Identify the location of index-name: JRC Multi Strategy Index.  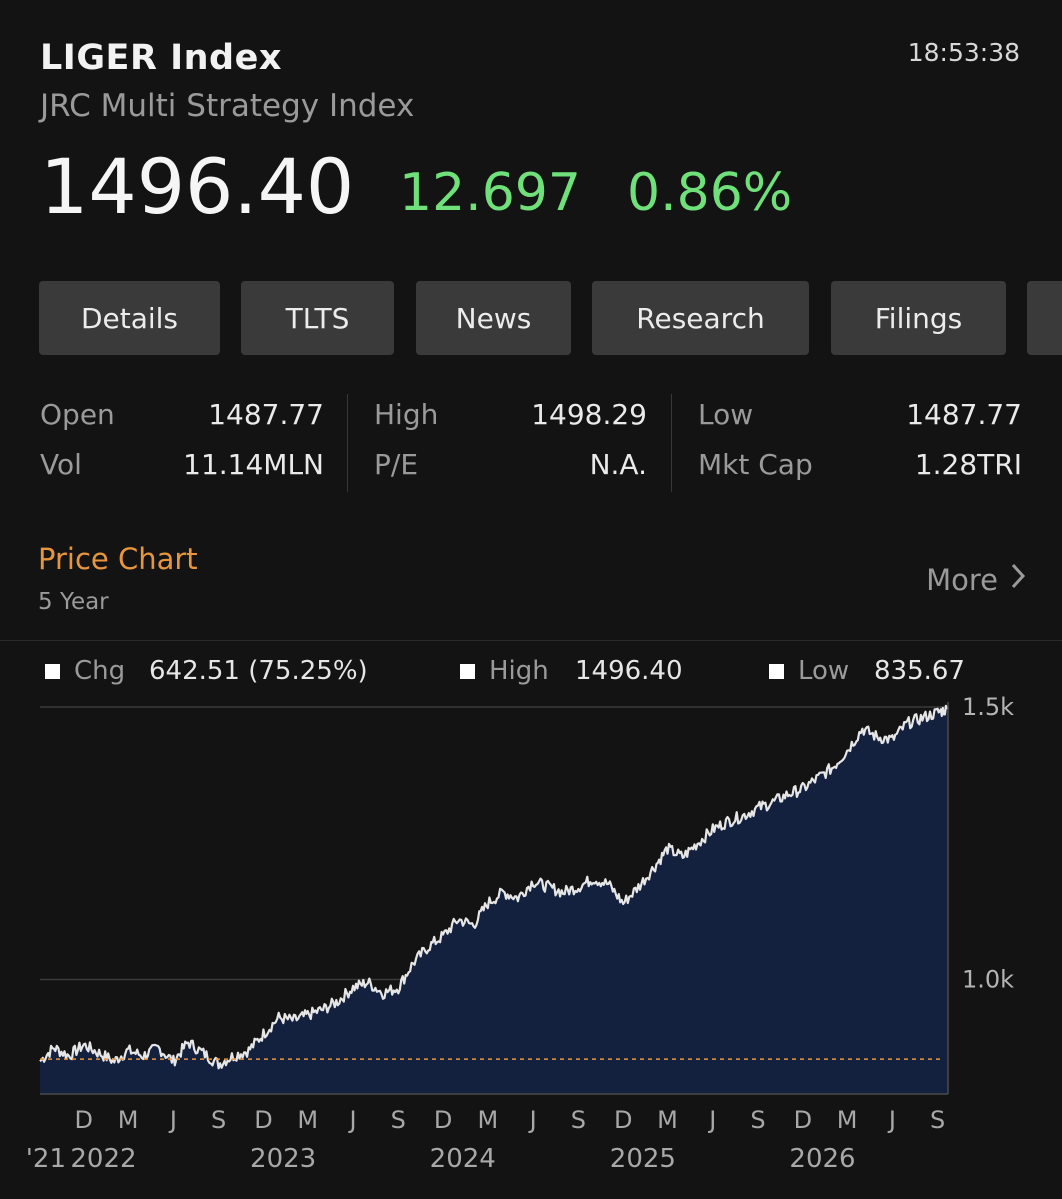
(227, 106).